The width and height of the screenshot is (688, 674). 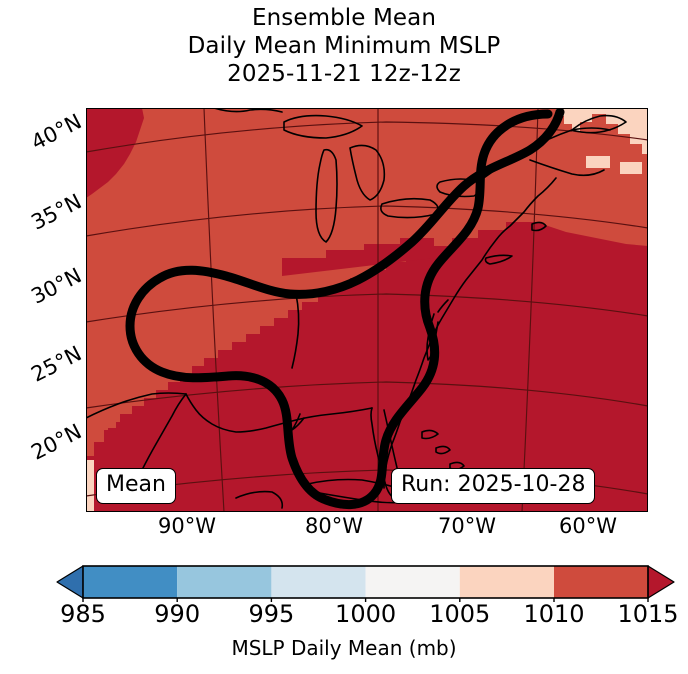 I want to click on coastline-gulf-coast, so click(x=279, y=413).